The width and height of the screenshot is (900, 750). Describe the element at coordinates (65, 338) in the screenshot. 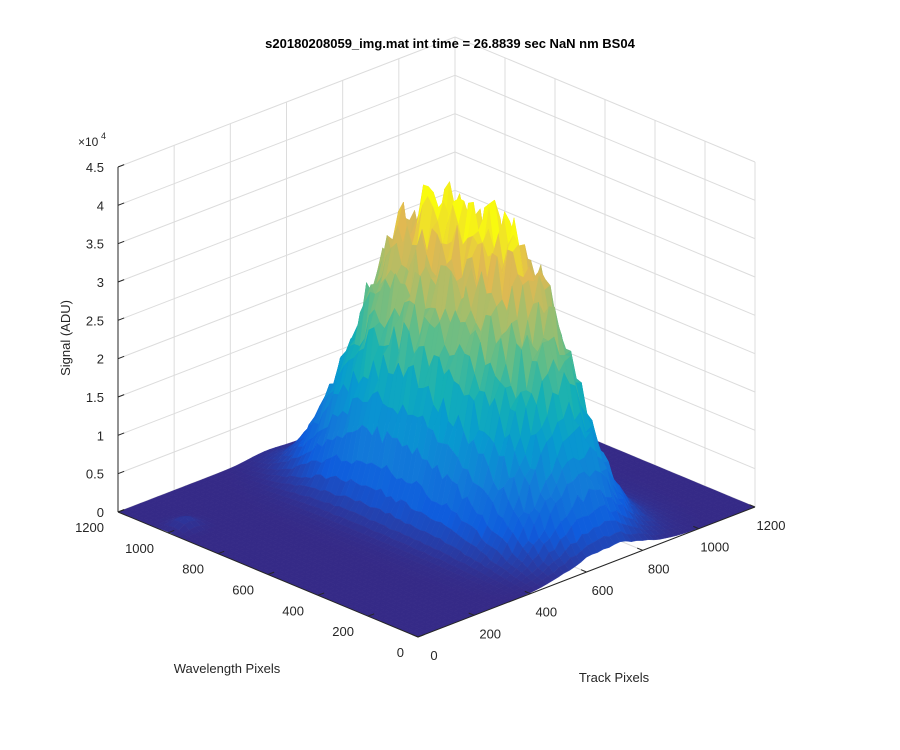

I see `z-axis-label: Signal (ADU)` at that location.